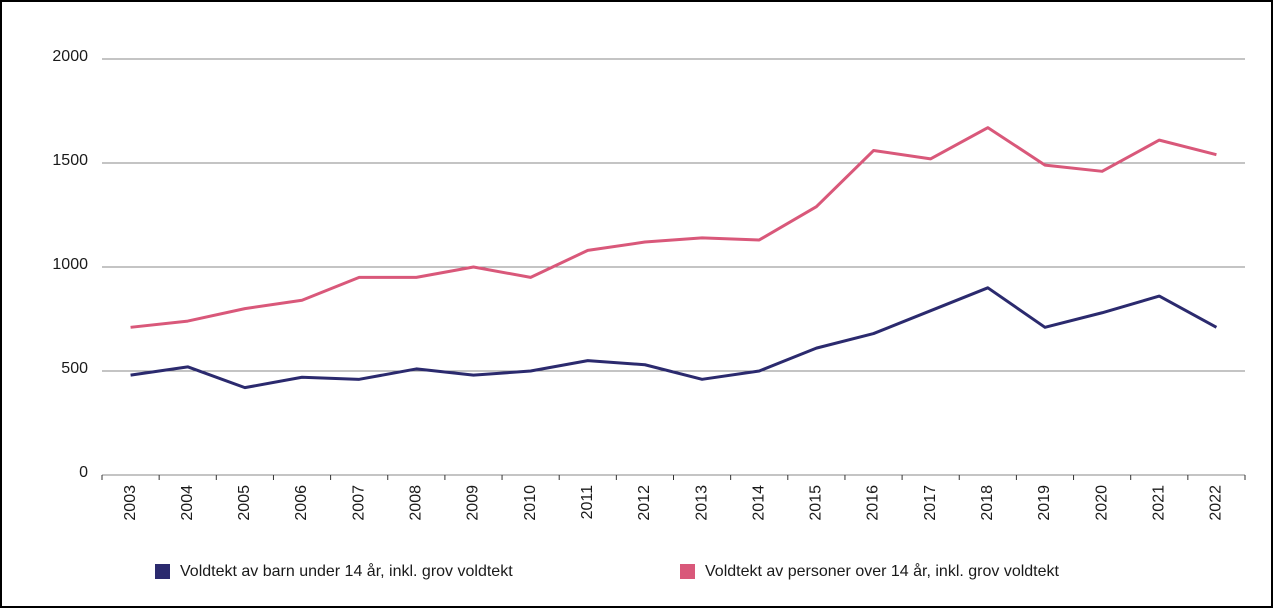 This screenshot has width=1273, height=608. I want to click on x-tick-label: 2011, so click(587, 502).